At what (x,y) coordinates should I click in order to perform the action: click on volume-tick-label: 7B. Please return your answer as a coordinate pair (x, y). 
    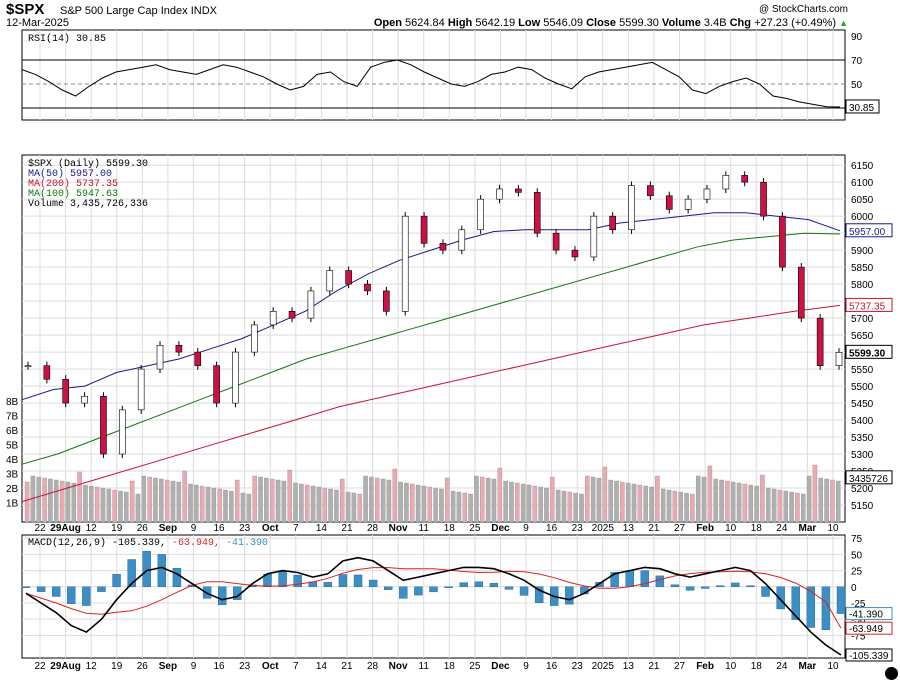
    Looking at the image, I should click on (12, 417).